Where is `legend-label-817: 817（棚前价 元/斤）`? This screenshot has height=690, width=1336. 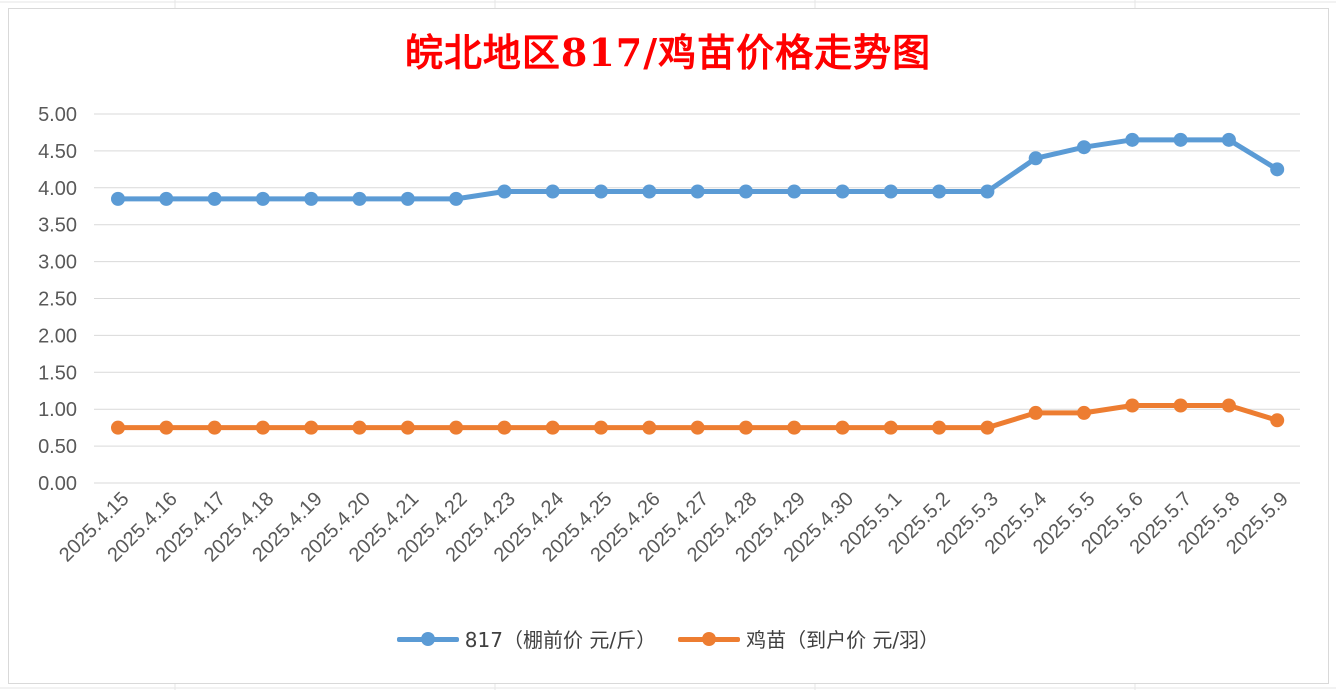 legend-label-817: 817（棚前价 元/斤） is located at coordinates (560, 640).